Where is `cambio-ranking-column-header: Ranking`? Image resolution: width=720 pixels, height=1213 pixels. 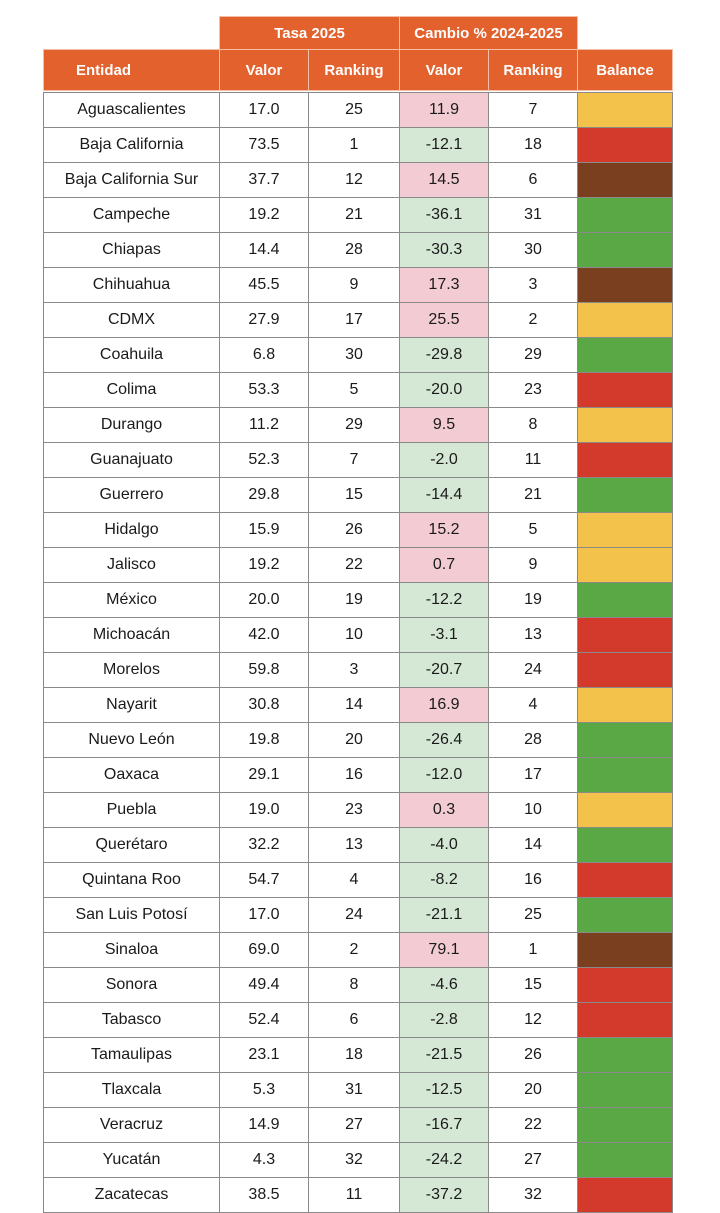
cambio-ranking-column-header: Ranking is located at coordinates (533, 70).